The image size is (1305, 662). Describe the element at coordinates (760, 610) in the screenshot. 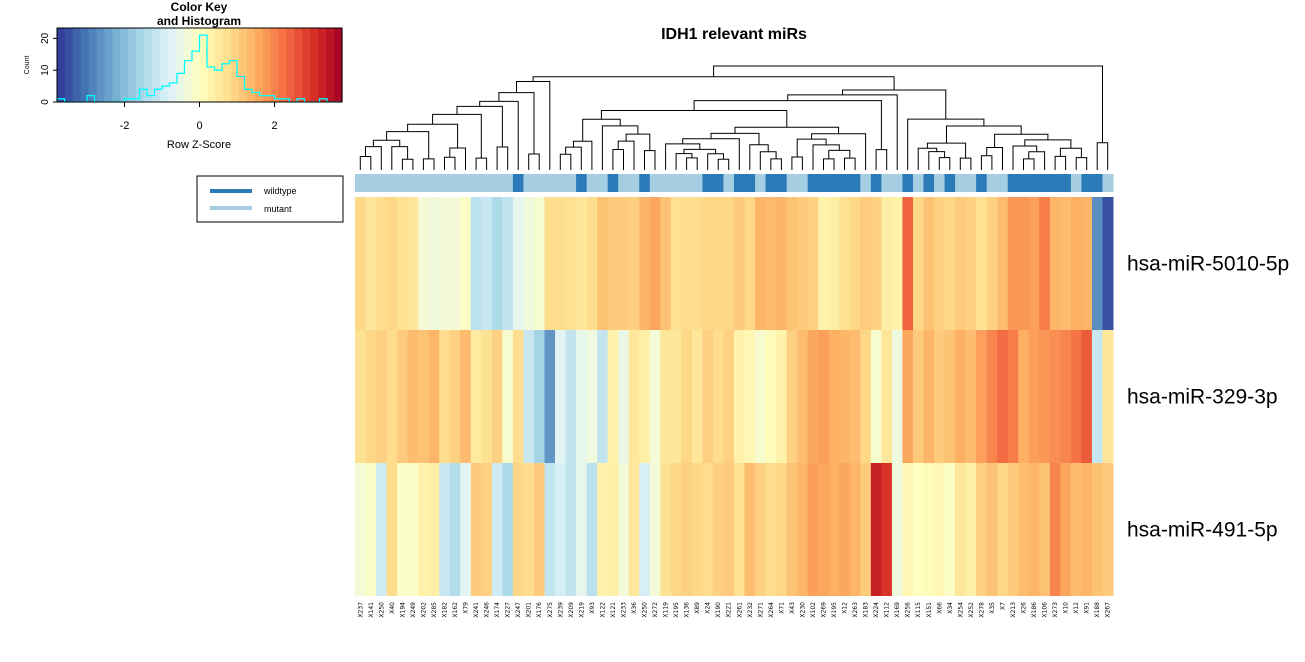

I see `column-label: X271` at that location.